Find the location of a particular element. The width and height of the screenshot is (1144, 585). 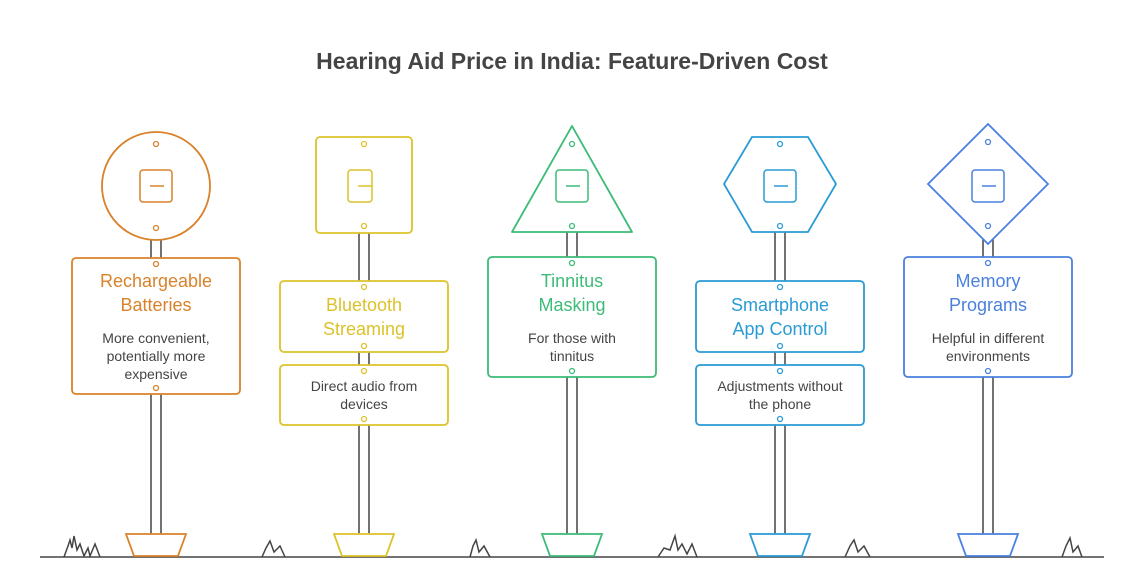

sign-title: Smartphone App Control is located at coordinates (780, 317).